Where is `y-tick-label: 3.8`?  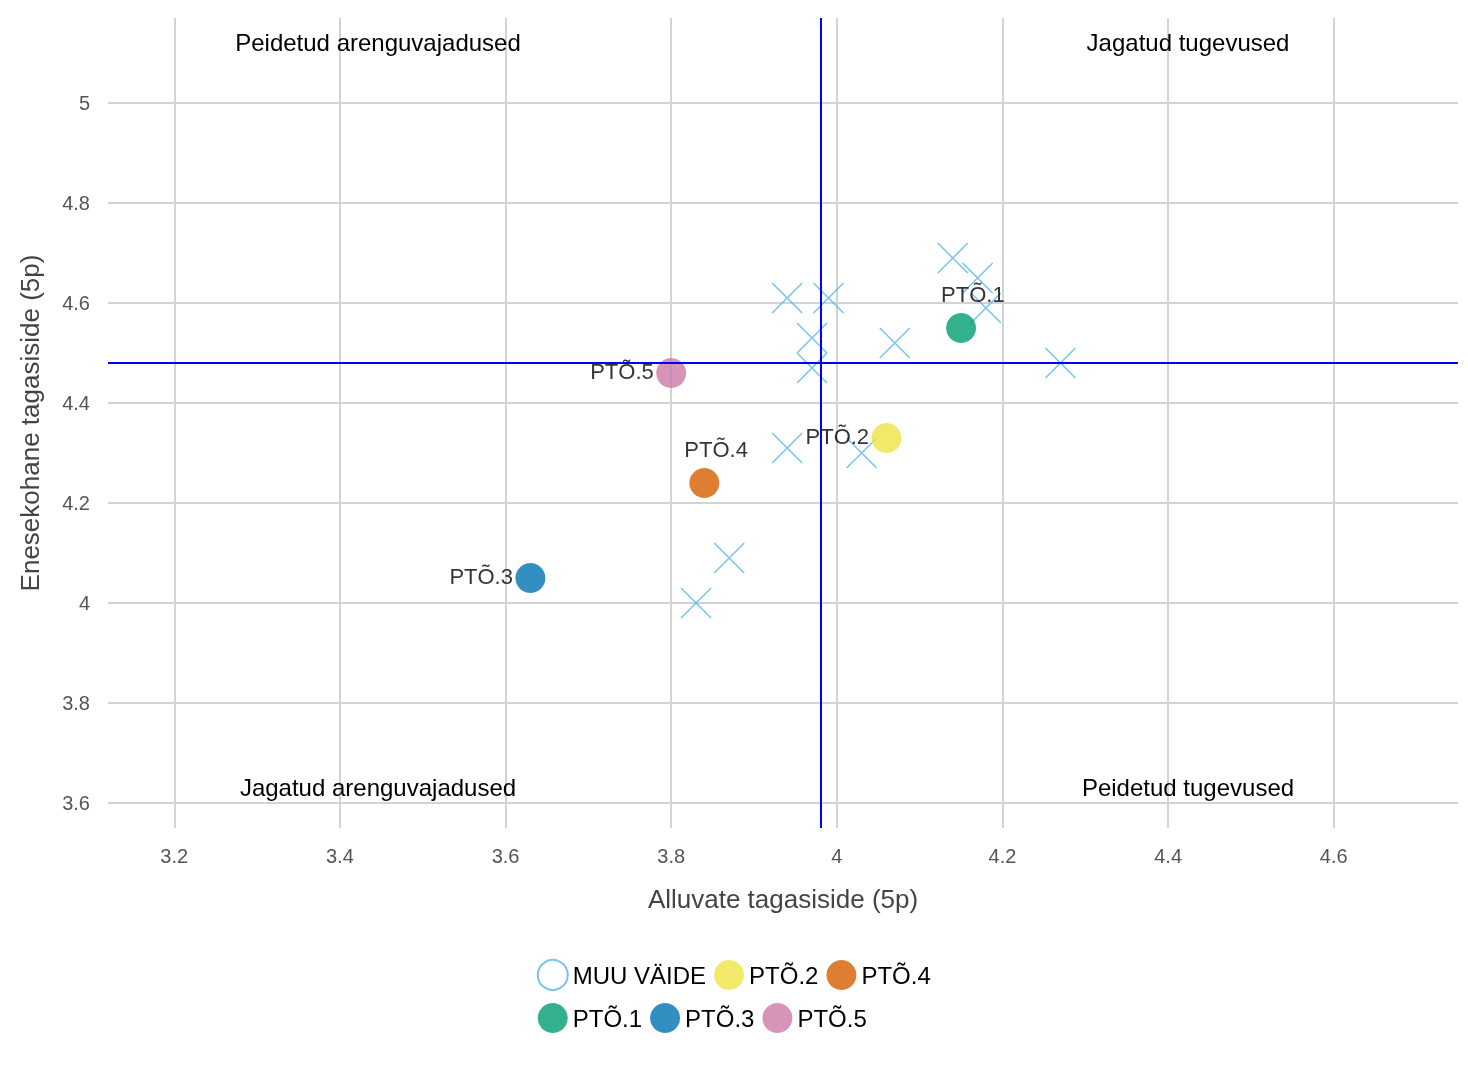
y-tick-label: 3.8 is located at coordinates (76, 703).